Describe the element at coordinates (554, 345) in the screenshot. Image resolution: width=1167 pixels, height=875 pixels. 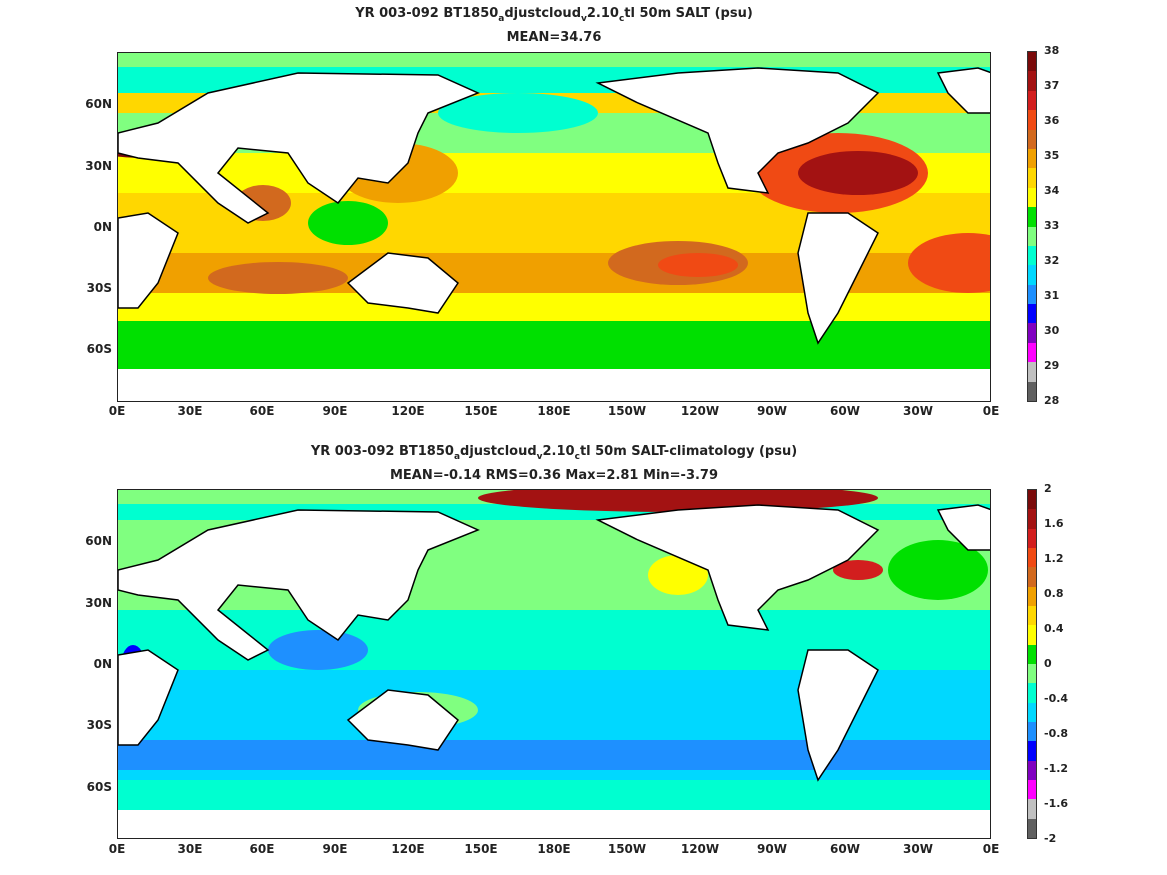
I see `southern-ocean-band` at that location.